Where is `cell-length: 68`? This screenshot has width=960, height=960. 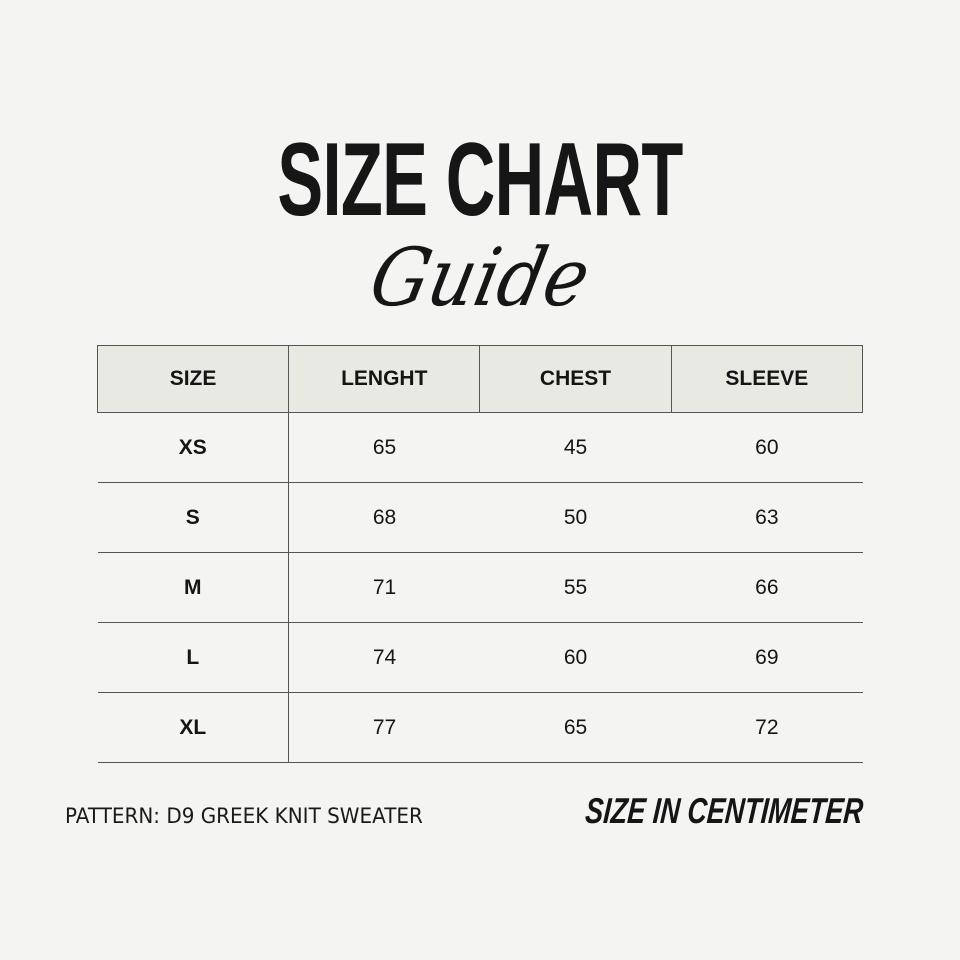
cell-length: 68 is located at coordinates (384, 517).